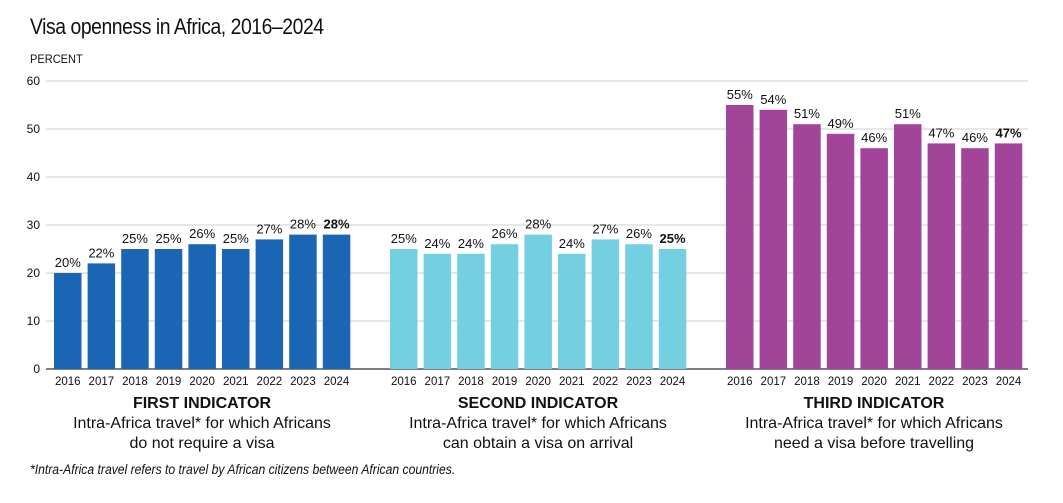 This screenshot has width=1063, height=503. Describe the element at coordinates (538, 403) in the screenshot. I see `group-name: SECOND INDICATOR` at that location.